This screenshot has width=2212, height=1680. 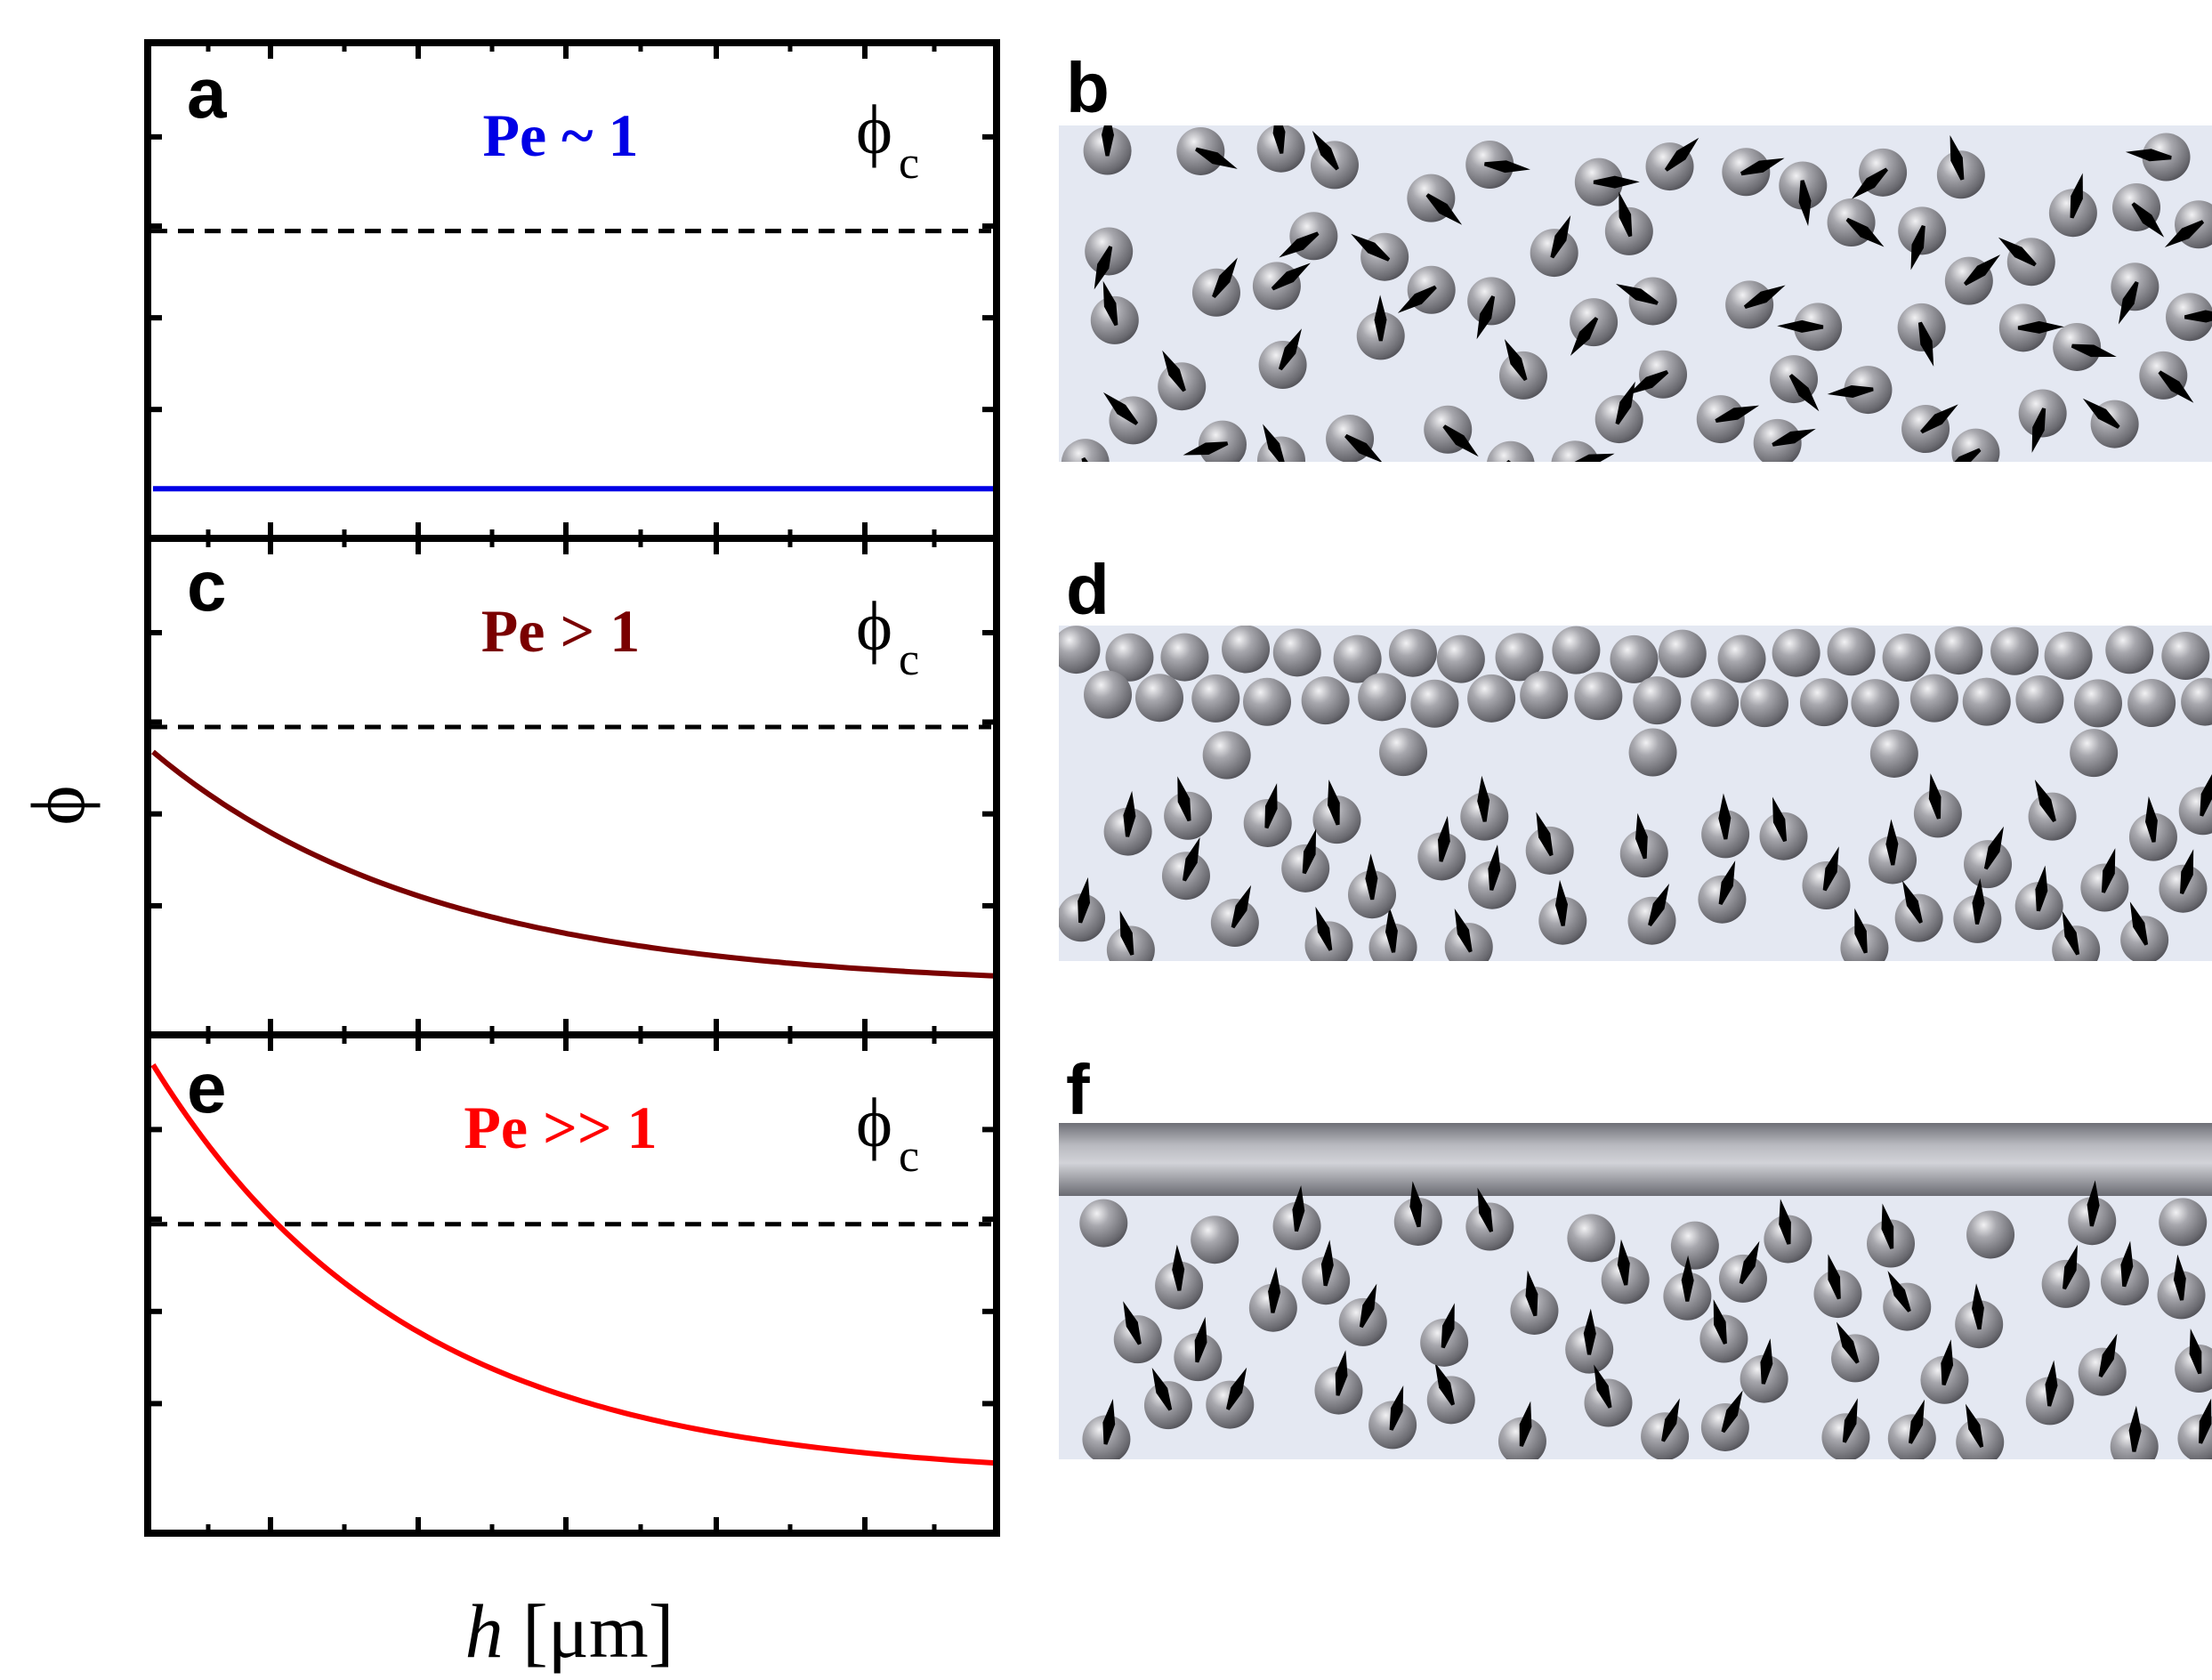 I want to click on panel-letter-f: f, so click(x=1078, y=1089).